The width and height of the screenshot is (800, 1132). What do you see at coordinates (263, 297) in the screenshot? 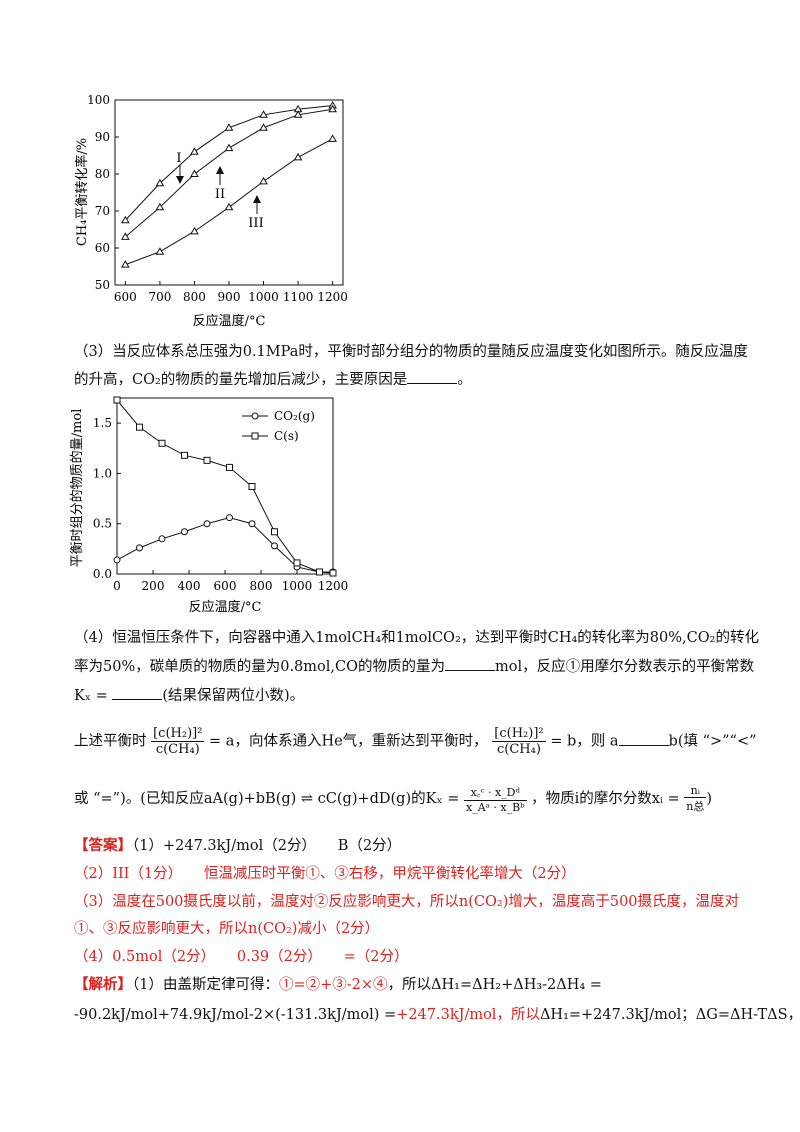
I see `chart1-xtick-label: 1000` at bounding box center [263, 297].